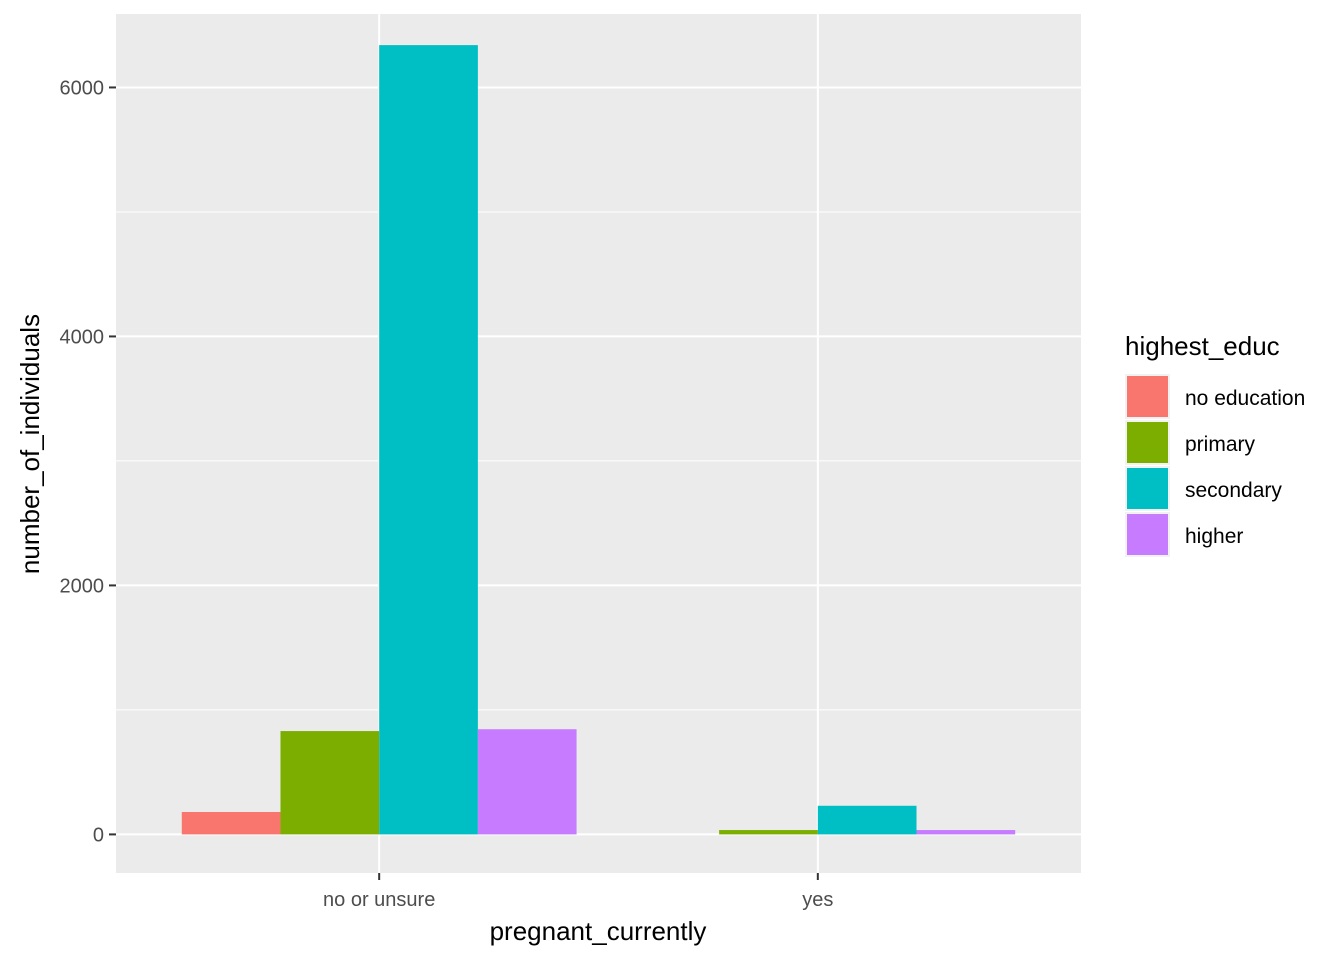  What do you see at coordinates (1214, 536) in the screenshot?
I see `legend-label: higher` at bounding box center [1214, 536].